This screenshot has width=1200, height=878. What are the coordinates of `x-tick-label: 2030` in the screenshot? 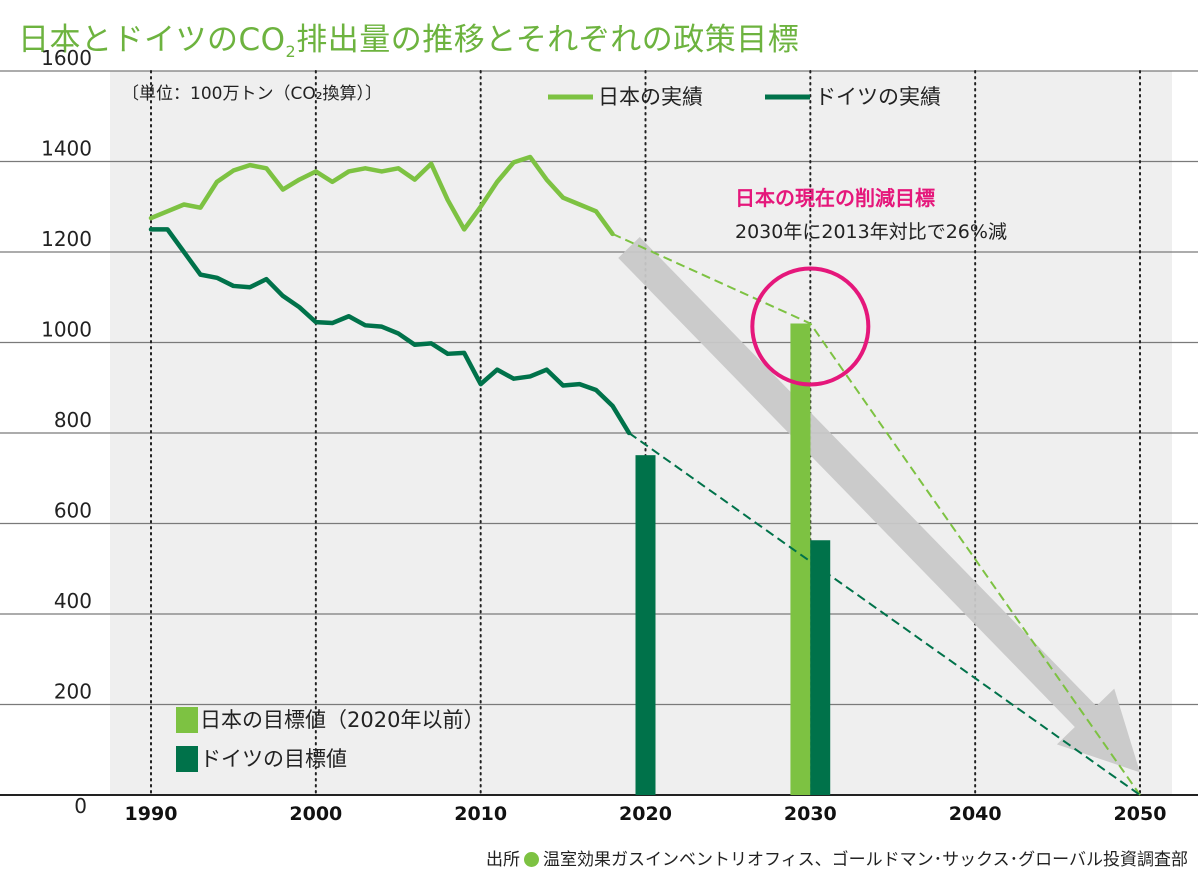 It's located at (810, 814).